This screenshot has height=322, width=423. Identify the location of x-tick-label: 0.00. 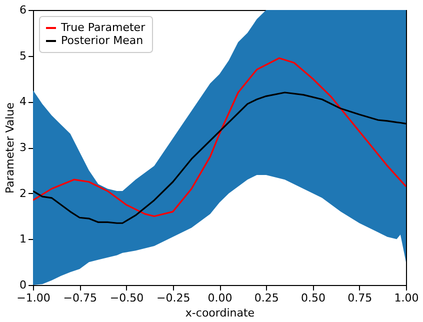
(220, 298).